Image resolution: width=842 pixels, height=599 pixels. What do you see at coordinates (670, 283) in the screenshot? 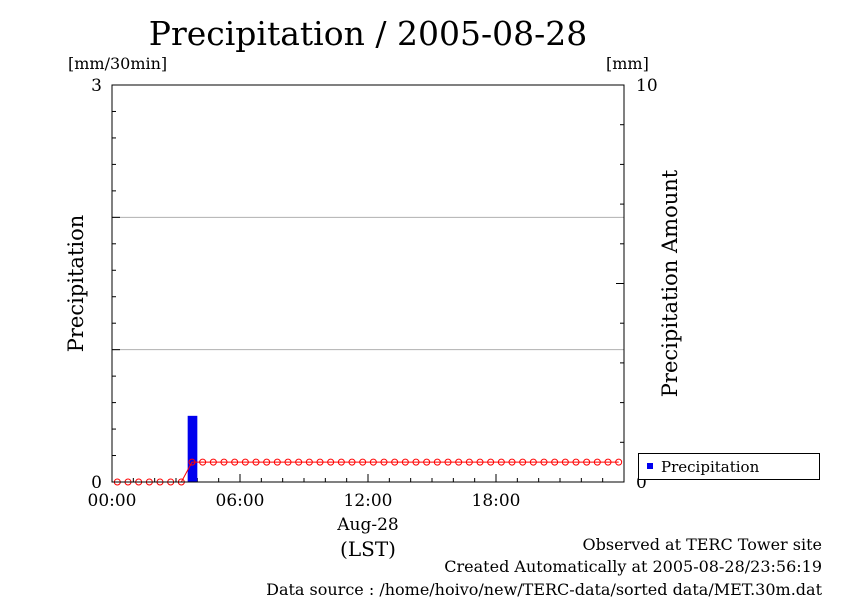
I see `y2-axis-label: Precipitation Amount` at bounding box center [670, 283].